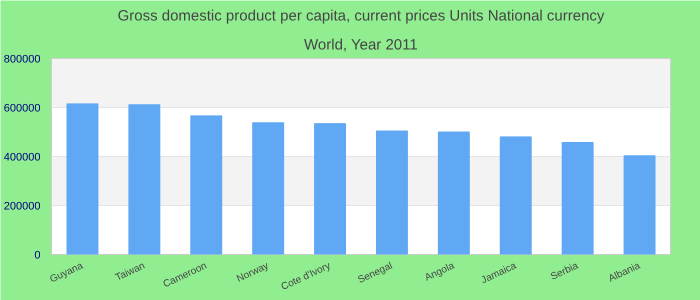 This screenshot has height=300, width=700. What do you see at coordinates (22, 206) in the screenshot?
I see `y-tick-label: 200000` at bounding box center [22, 206].